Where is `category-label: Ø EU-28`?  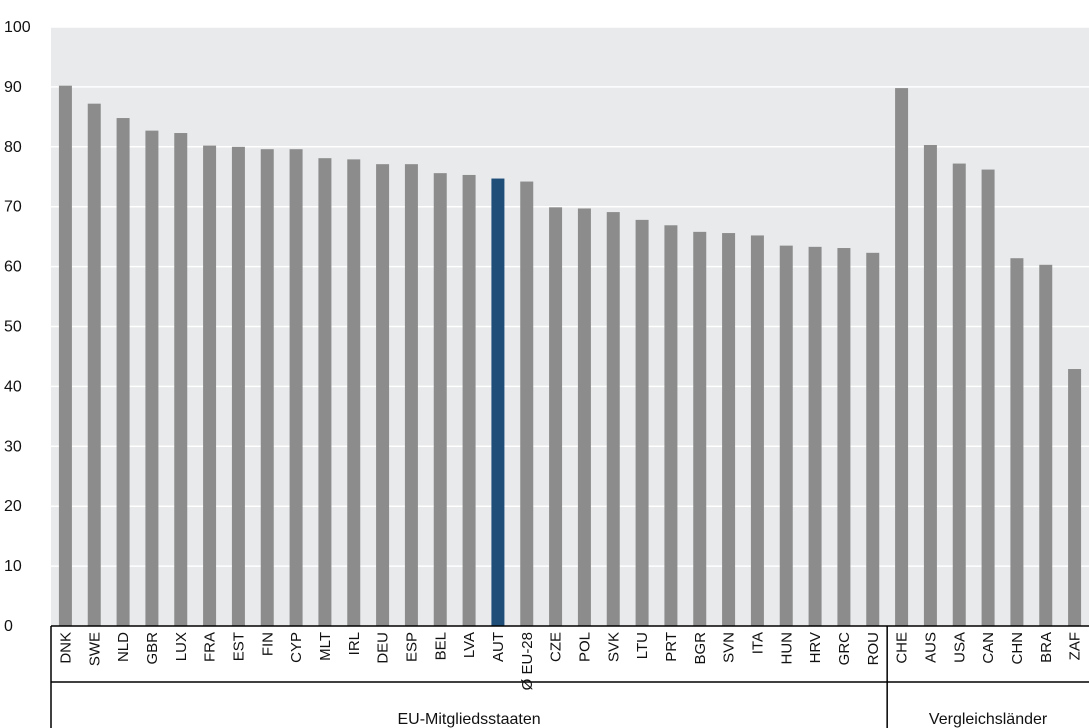
category-label: Ø EU-28 is located at coordinates (527, 661).